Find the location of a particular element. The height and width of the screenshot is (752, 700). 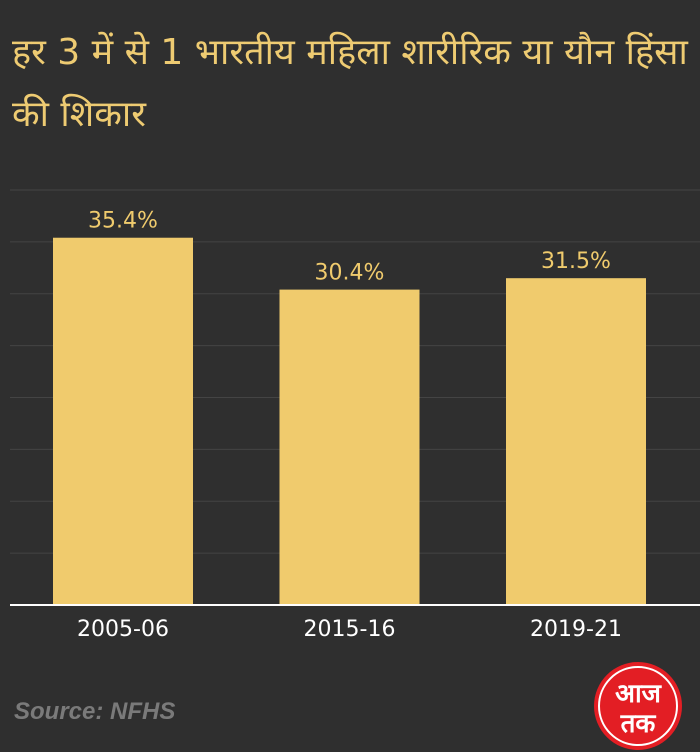

x-tick-labels: 2005-06 2015-16 2019-21 is located at coordinates (349, 629).